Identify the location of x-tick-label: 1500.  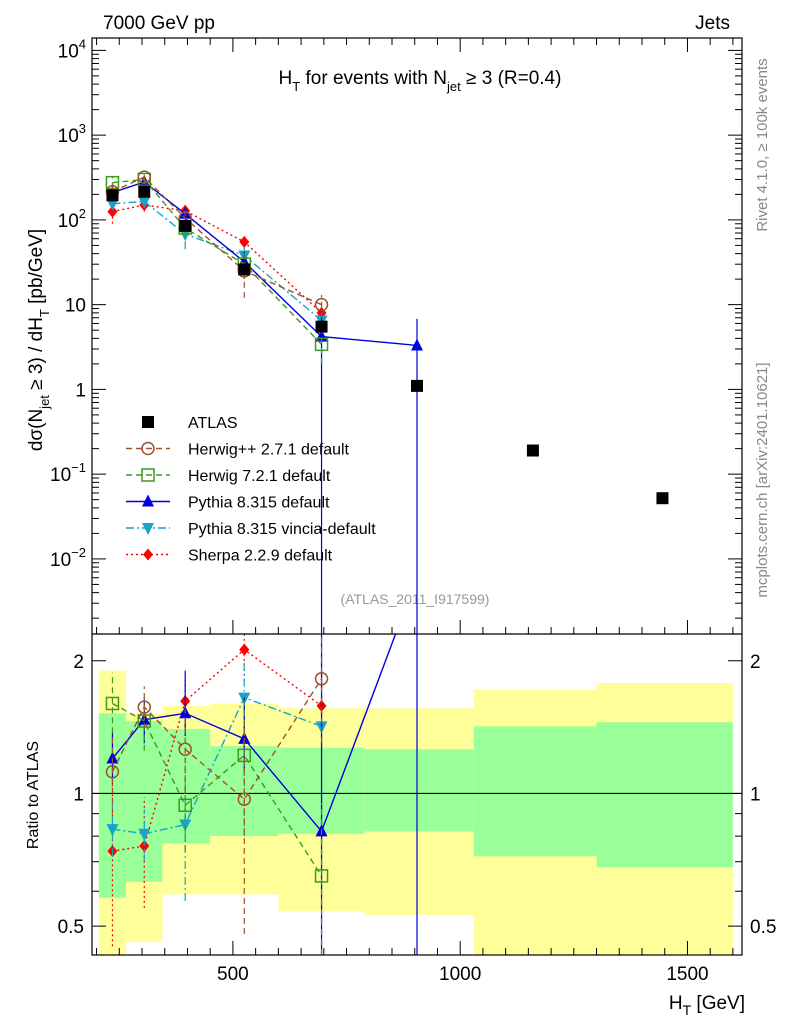
(687, 974).